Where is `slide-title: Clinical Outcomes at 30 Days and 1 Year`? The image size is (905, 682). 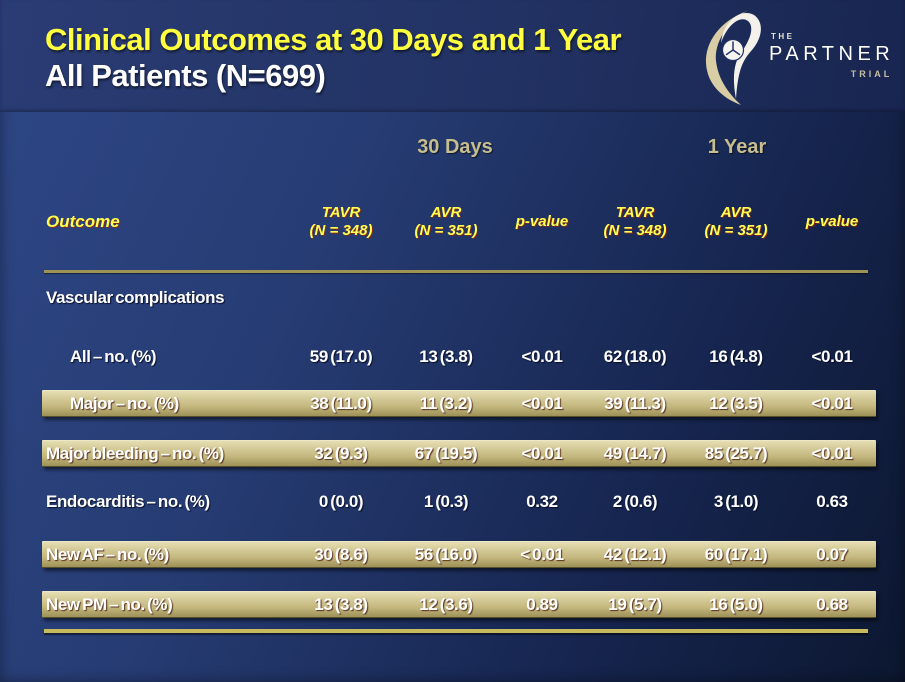 slide-title: Clinical Outcomes at 30 Days and 1 Year is located at coordinates (333, 39).